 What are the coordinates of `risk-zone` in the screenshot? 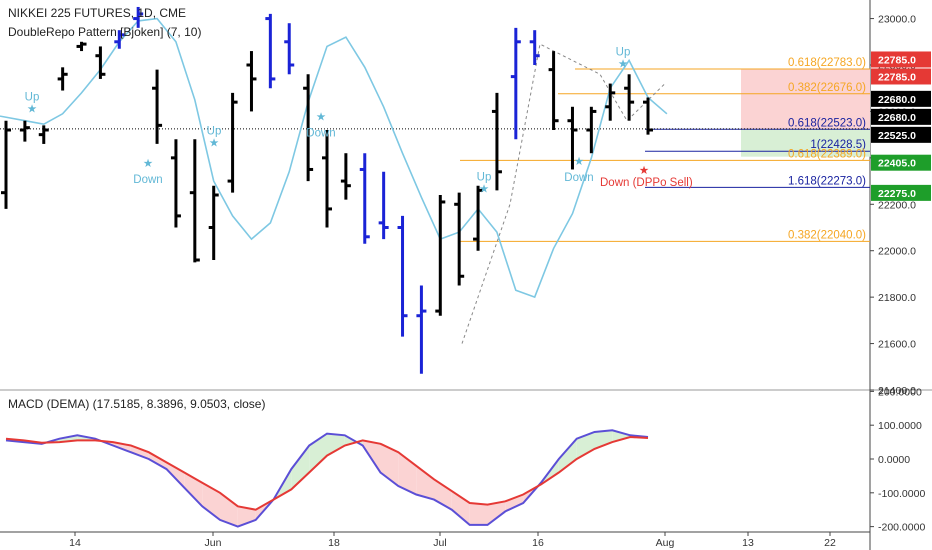 It's located at (805, 99).